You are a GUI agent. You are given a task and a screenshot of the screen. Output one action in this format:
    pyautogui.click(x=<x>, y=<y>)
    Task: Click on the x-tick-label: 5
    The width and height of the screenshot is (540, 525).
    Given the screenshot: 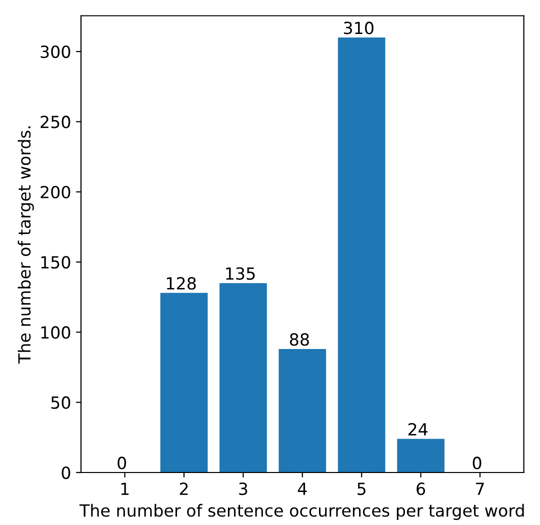 What is the action you would take?
    pyautogui.click(x=362, y=489)
    